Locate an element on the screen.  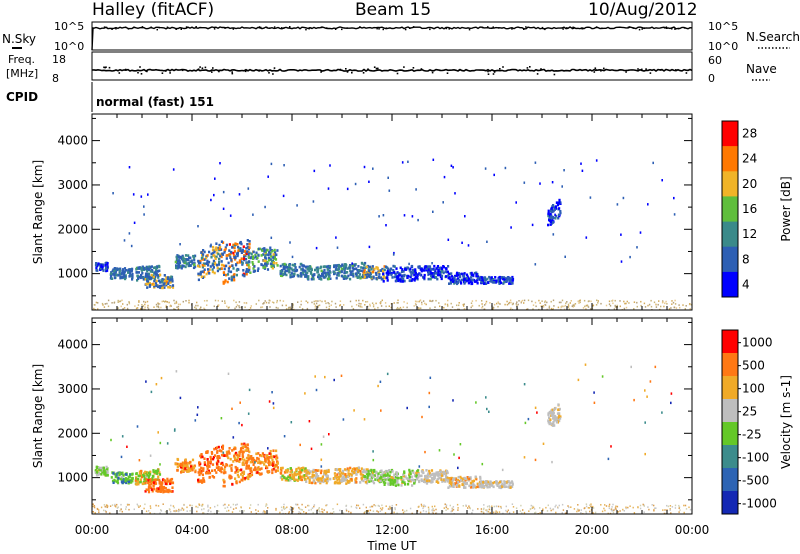
colorbar-segment is located at coordinates (730, 259).